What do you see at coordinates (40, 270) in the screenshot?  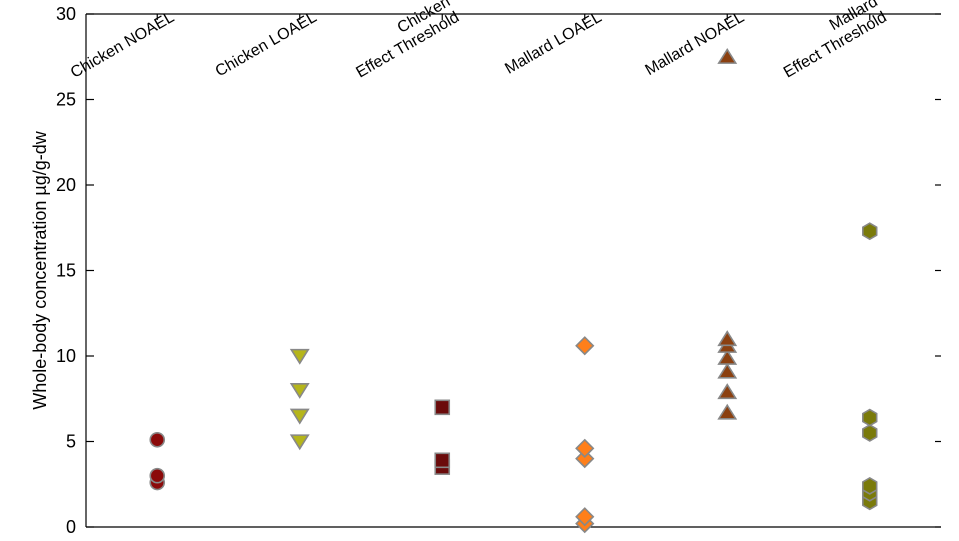 I see `y-axis-title: Whole-body concentration µg/g-dw` at bounding box center [40, 270].